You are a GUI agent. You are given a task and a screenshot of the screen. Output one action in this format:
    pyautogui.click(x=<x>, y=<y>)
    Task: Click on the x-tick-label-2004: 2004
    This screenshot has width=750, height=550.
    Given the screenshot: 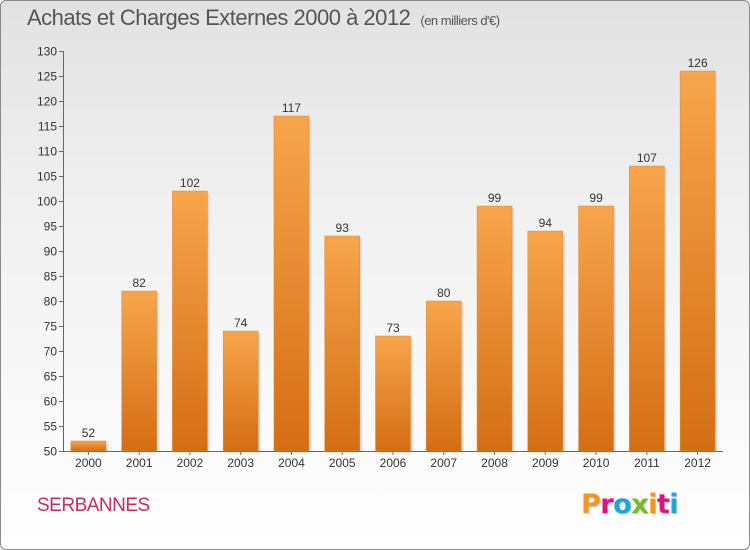 What is the action you would take?
    pyautogui.click(x=291, y=463)
    